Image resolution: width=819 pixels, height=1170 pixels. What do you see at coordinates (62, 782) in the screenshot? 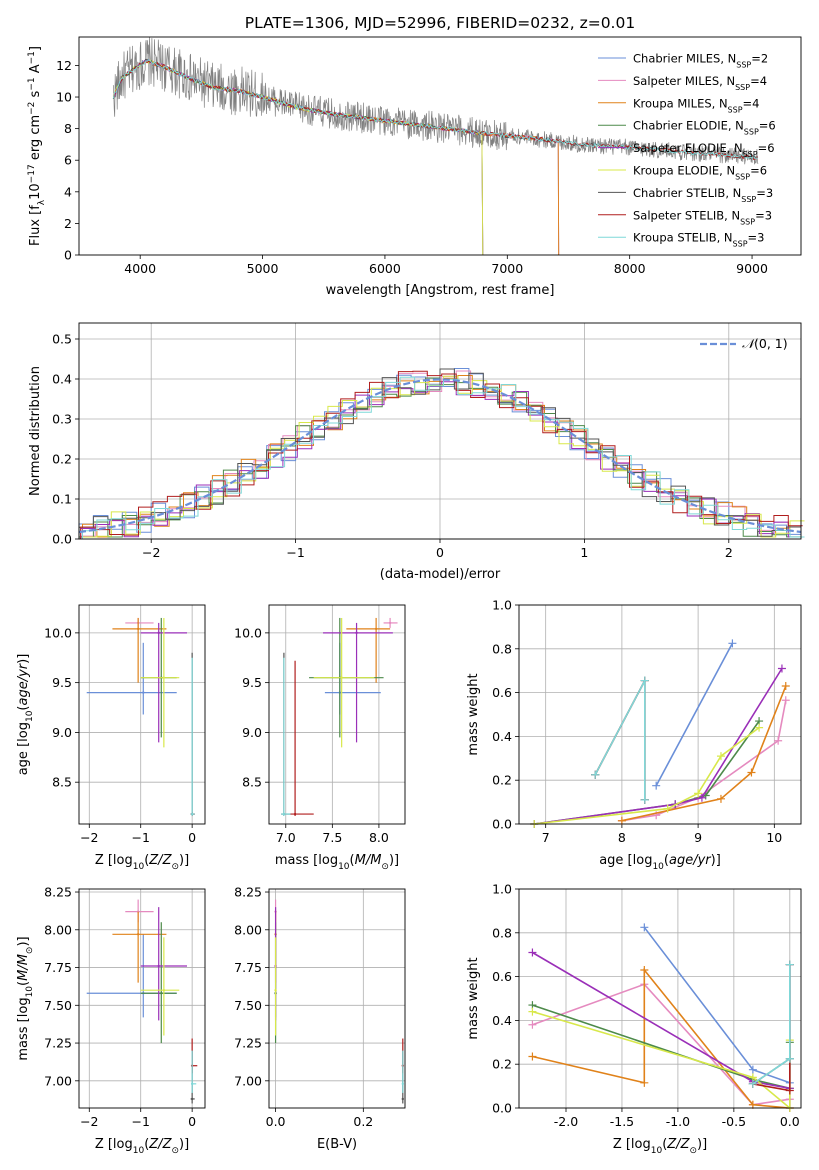
I see `y-tick-label: 8.5` at bounding box center [62, 782].